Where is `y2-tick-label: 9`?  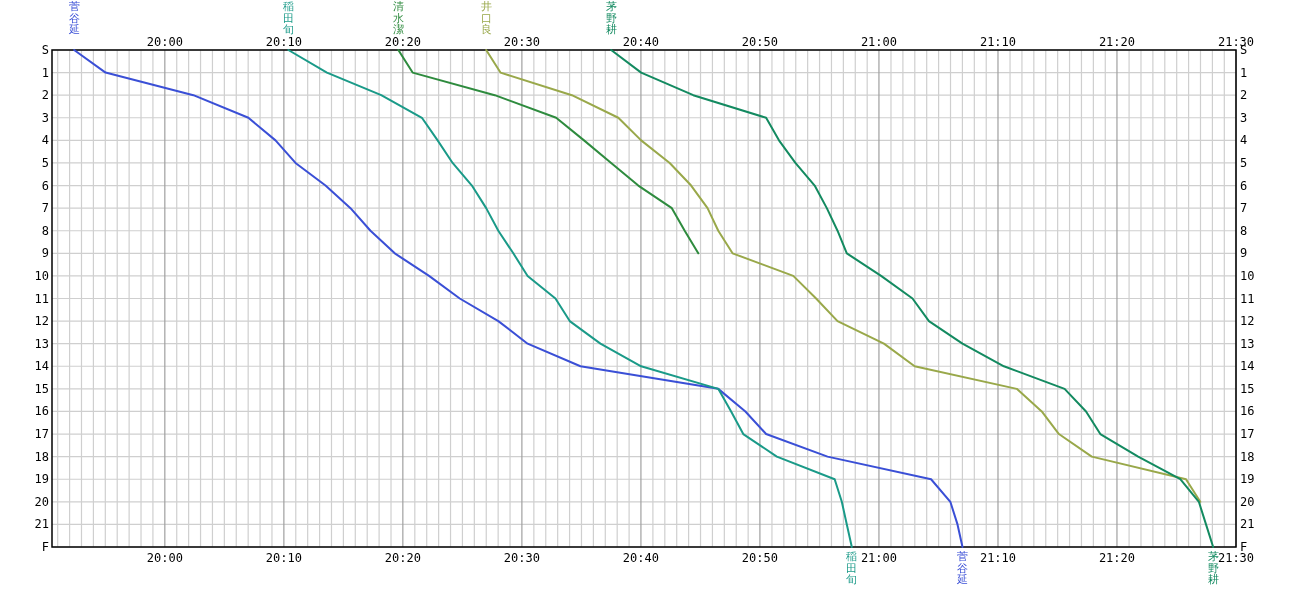 y2-tick-label: 9 is located at coordinates (1244, 253).